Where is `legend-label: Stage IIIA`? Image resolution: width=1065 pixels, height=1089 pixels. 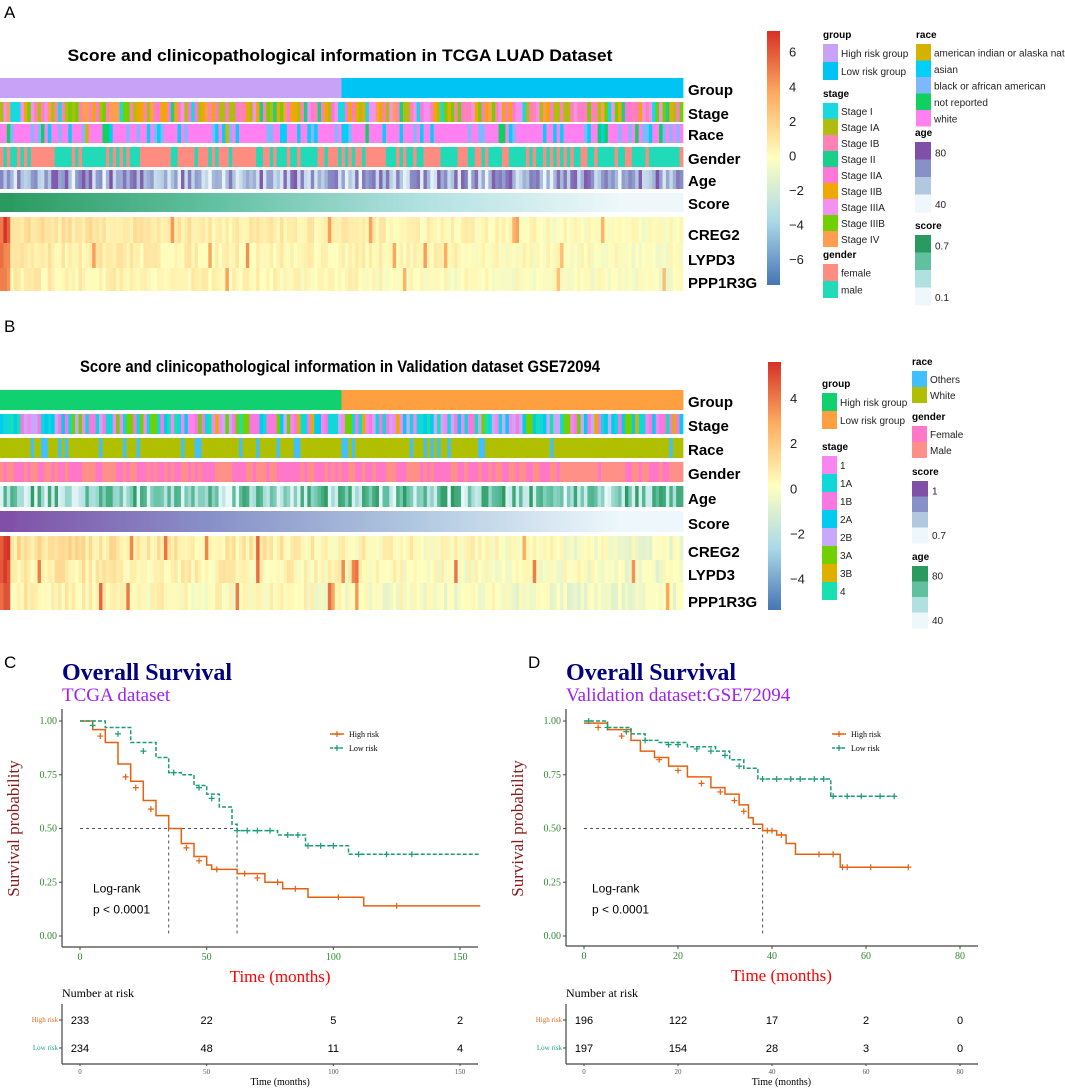 legend-label: Stage IIIA is located at coordinates (863, 208).